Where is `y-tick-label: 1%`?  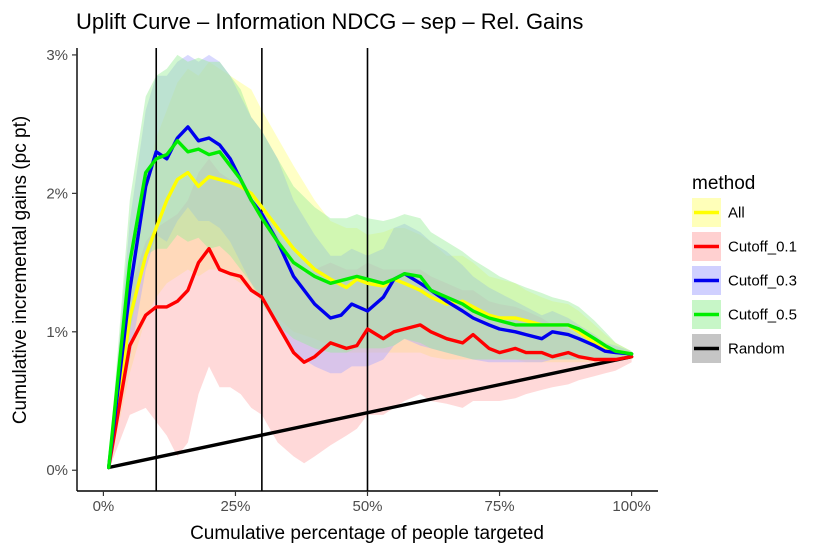 y-tick-label: 1% is located at coordinates (57, 332).